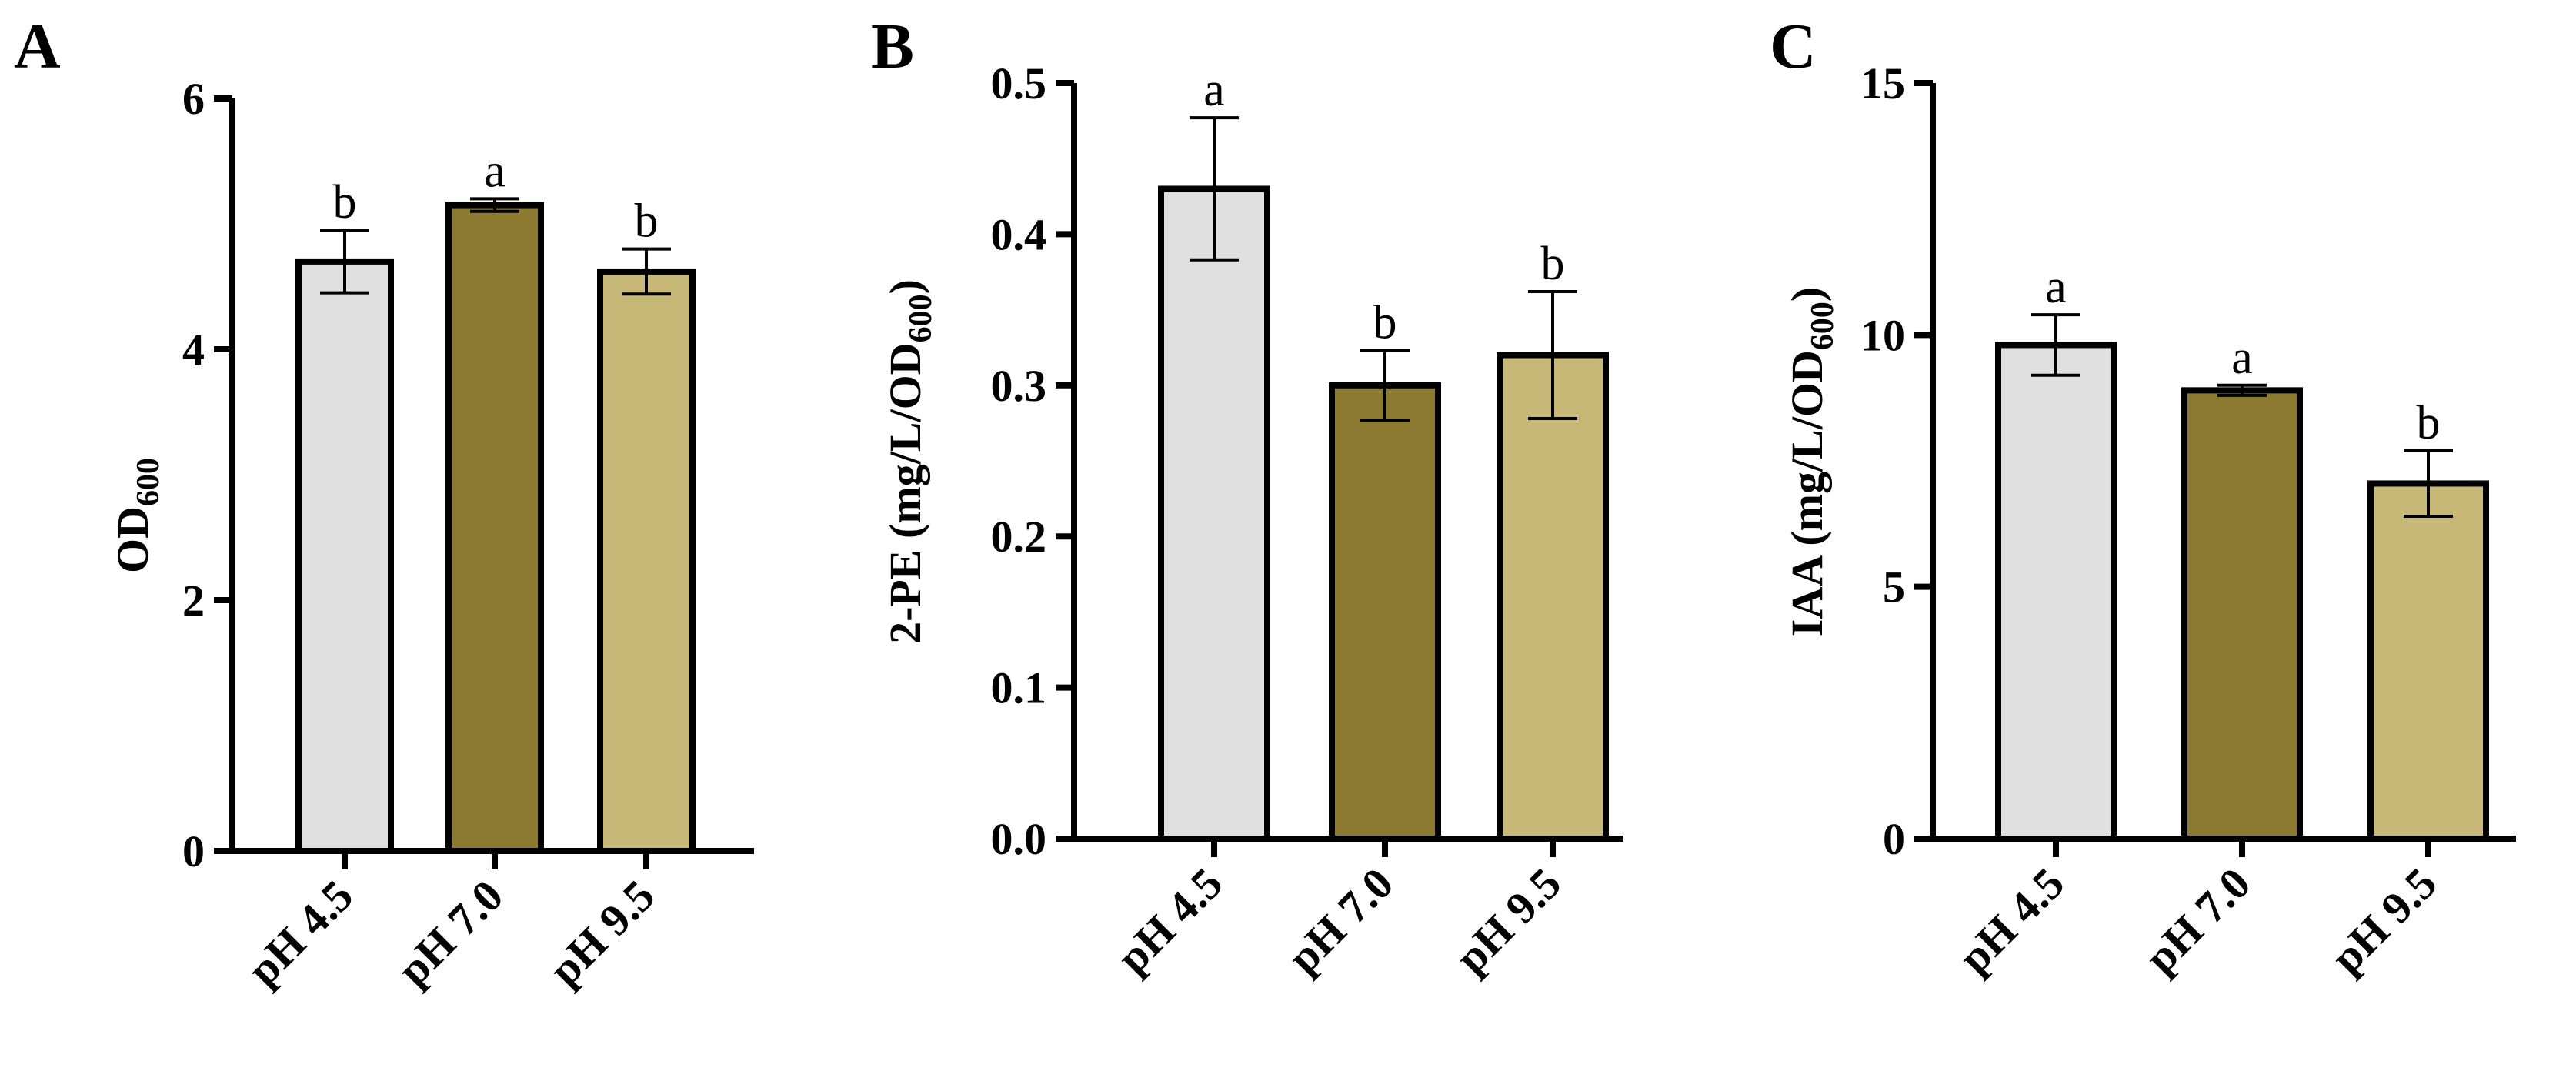  Describe the element at coordinates (1019, 537) in the screenshot. I see `panel-b-y-tick-label-2: 0.2` at that location.